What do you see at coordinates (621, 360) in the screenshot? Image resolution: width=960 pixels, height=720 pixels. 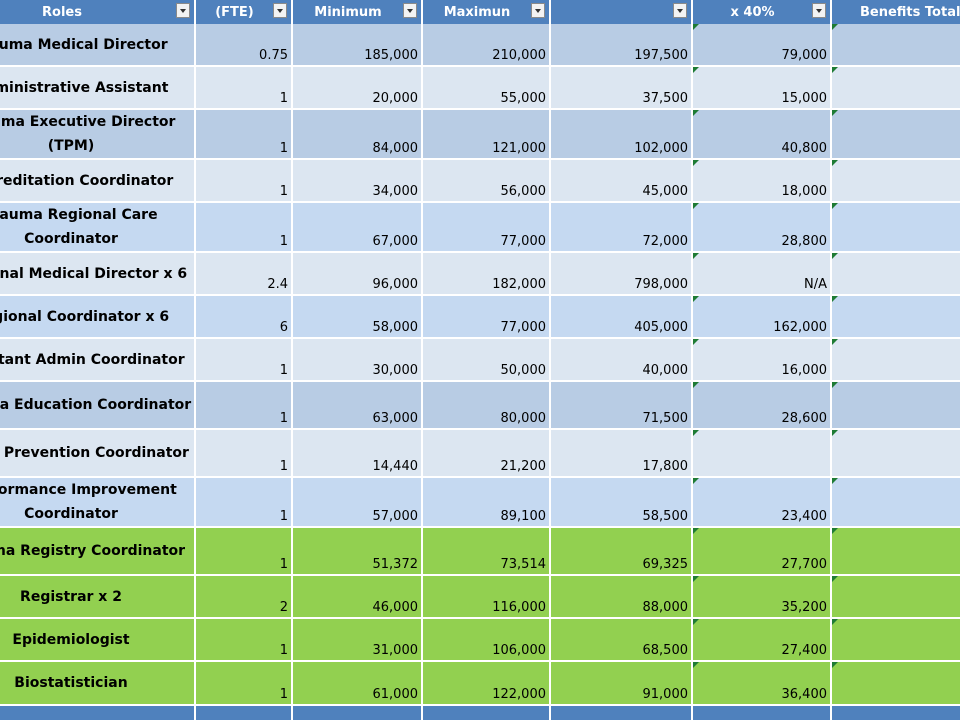 I see `midpoint-cell: 40,000` at bounding box center [621, 360].